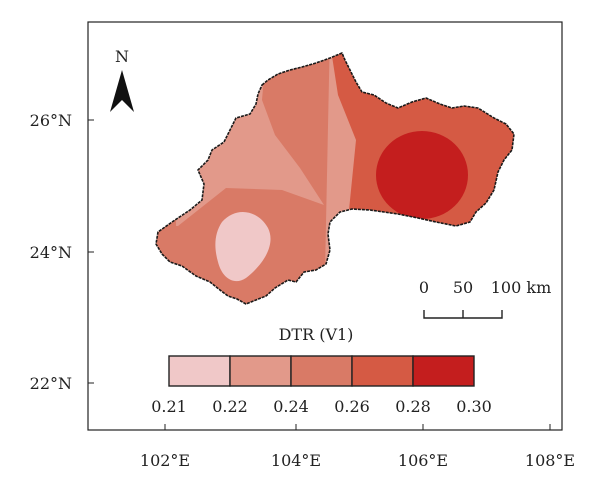 The height and width of the screenshot is (489, 600). What do you see at coordinates (243, 178) in the screenshot?
I see `dtr-zone-0.24-0.26` at bounding box center [243, 178].